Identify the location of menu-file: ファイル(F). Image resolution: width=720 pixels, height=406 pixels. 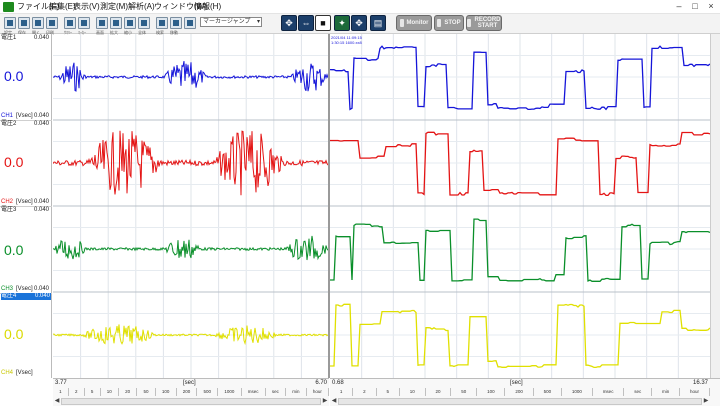
(38, 6).